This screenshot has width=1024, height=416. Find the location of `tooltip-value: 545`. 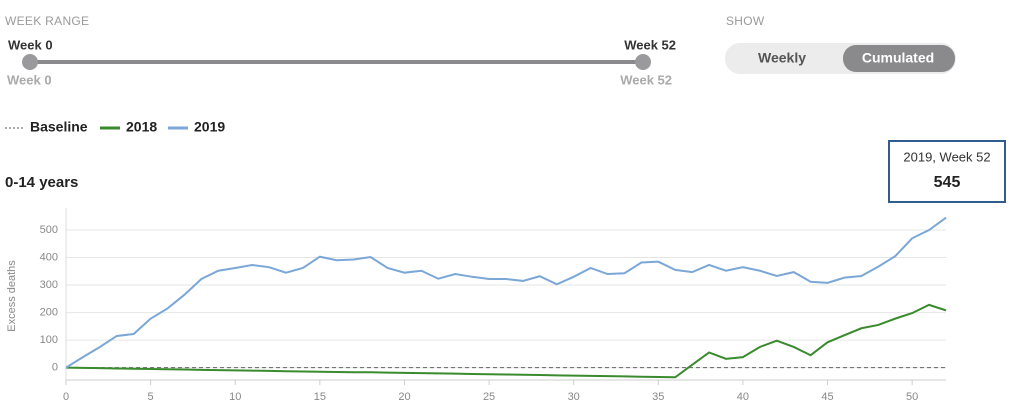

tooltip-value: 545 is located at coordinates (947, 182).